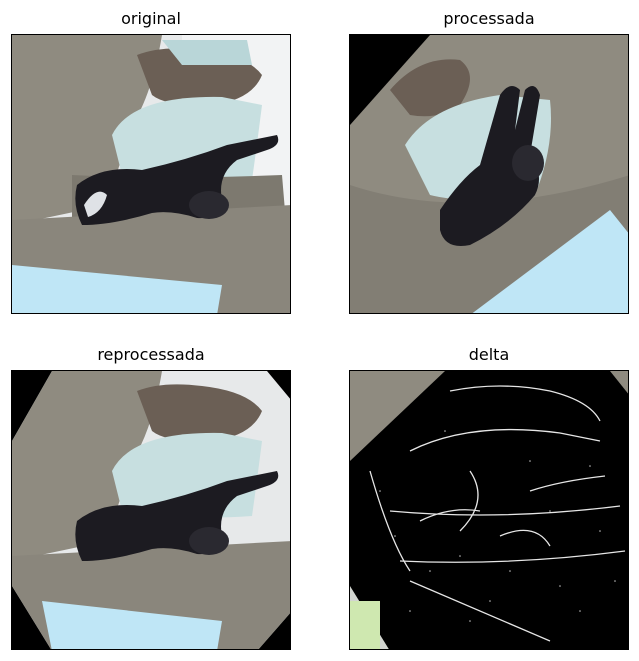 This screenshot has height=661, width=639. What do you see at coordinates (151, 18) in the screenshot?
I see `panel-title: original` at bounding box center [151, 18].